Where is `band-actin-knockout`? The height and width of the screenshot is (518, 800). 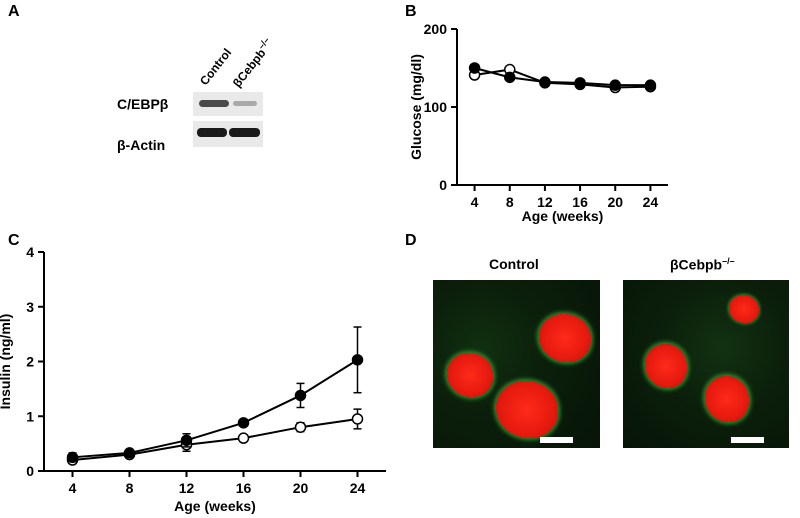
band-actin-knockout is located at coordinates (244, 132).